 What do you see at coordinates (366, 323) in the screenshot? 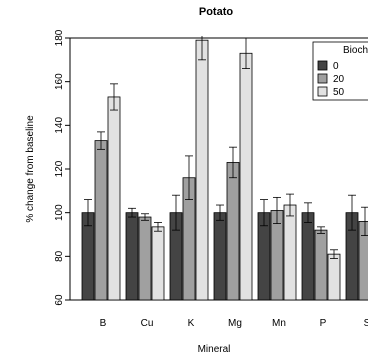
I see `x-tick-label: S` at bounding box center [366, 323].